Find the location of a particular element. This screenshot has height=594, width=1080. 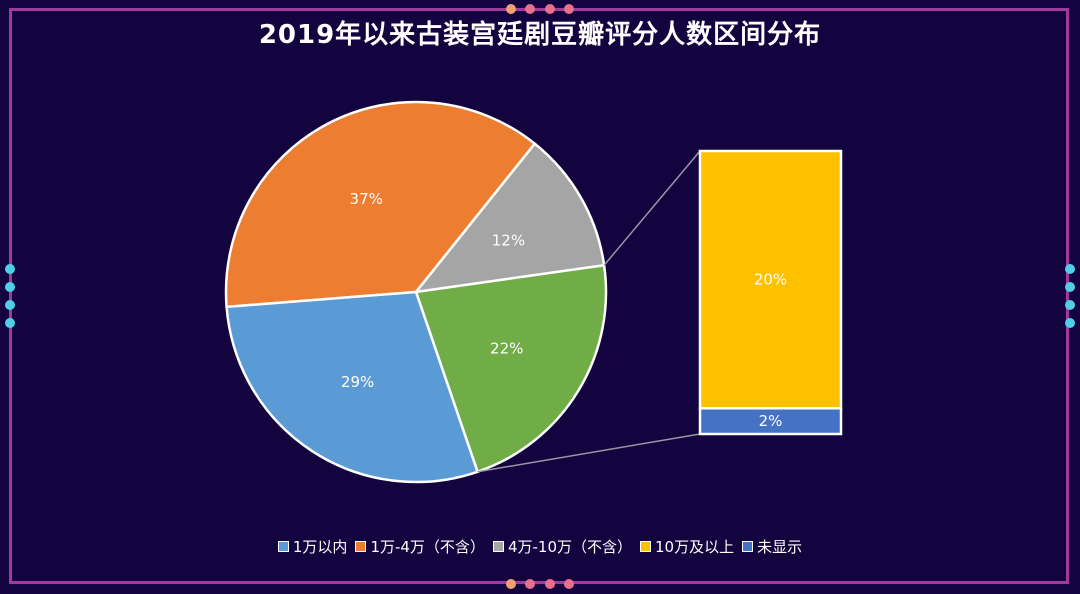

pie-slice-label: 29% is located at coordinates (357, 382).